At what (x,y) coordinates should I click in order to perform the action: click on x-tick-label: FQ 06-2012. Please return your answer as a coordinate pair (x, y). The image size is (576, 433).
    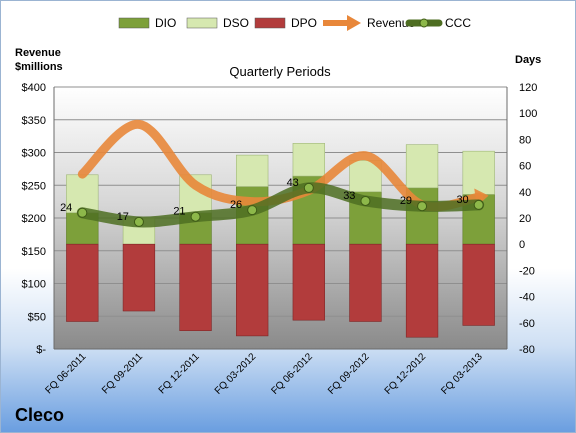
    Looking at the image, I should click on (292, 374).